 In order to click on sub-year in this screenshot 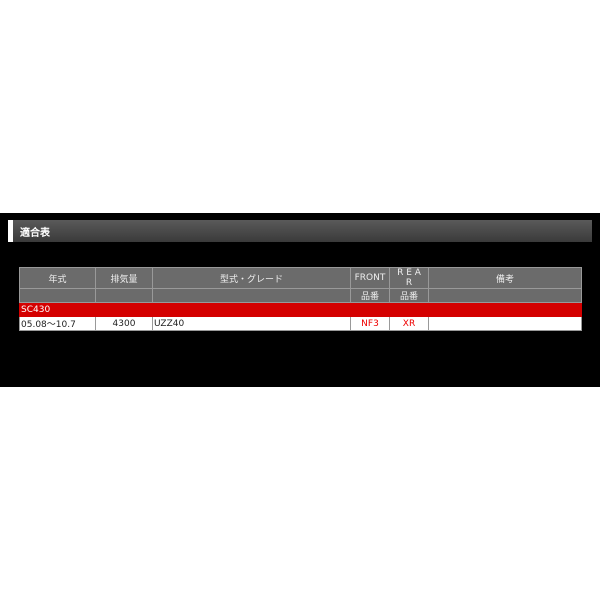, I will do `click(57, 295)`.